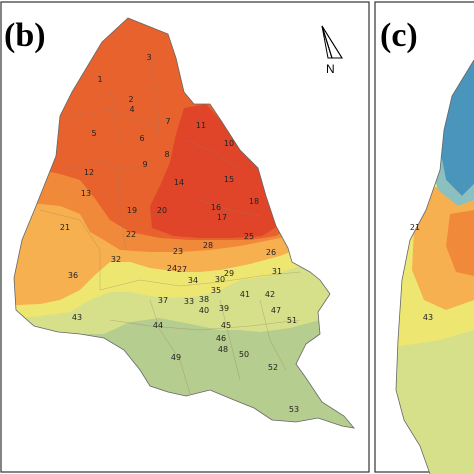  What do you see at coordinates (244, 354) in the screenshot?
I see `subbasin-label-50: 50` at bounding box center [244, 354].